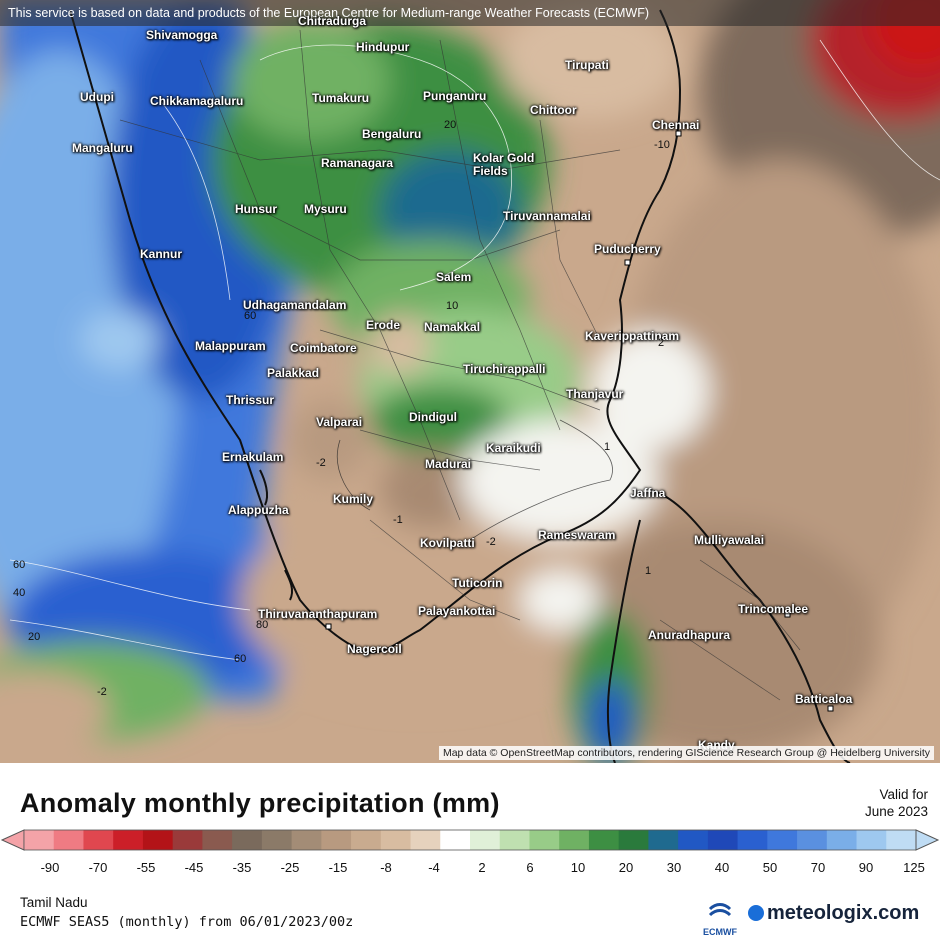 The height and width of the screenshot is (940, 940). I want to click on city-label: Shivamogga, so click(182, 35).